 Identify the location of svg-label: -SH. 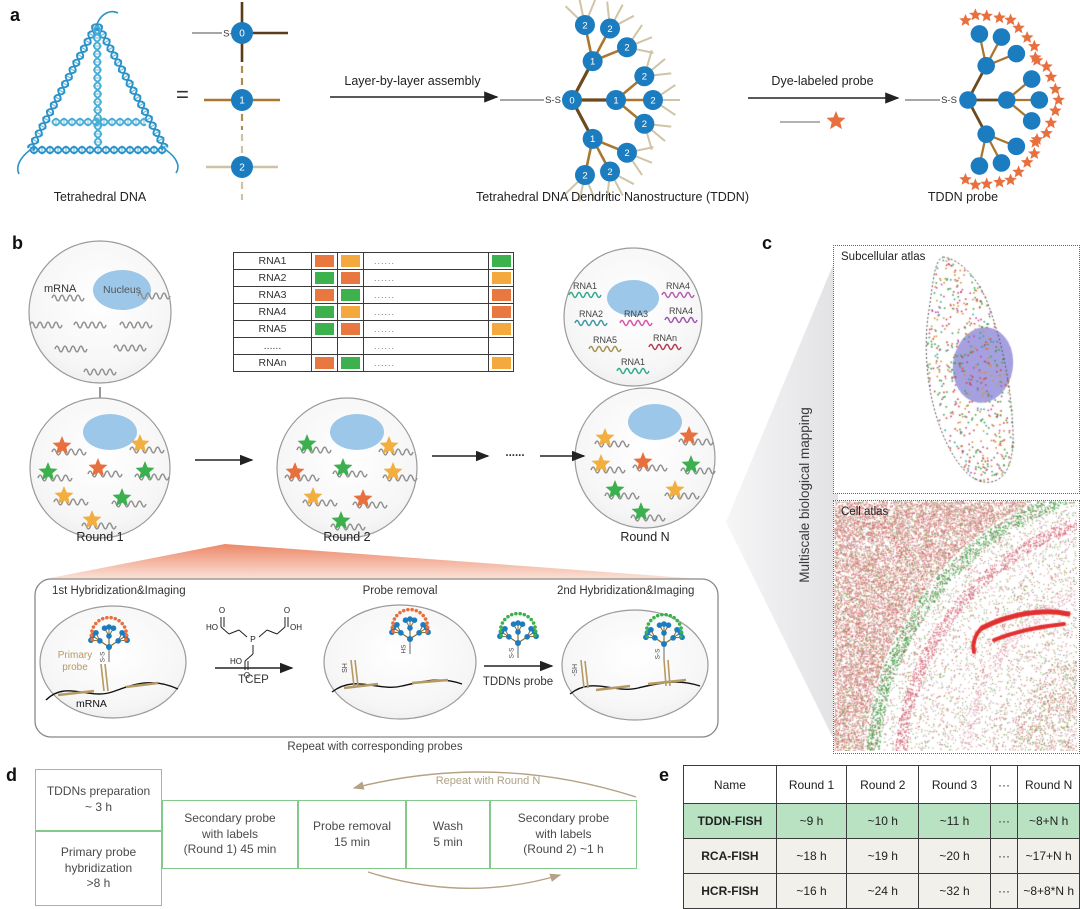
(575, 670).